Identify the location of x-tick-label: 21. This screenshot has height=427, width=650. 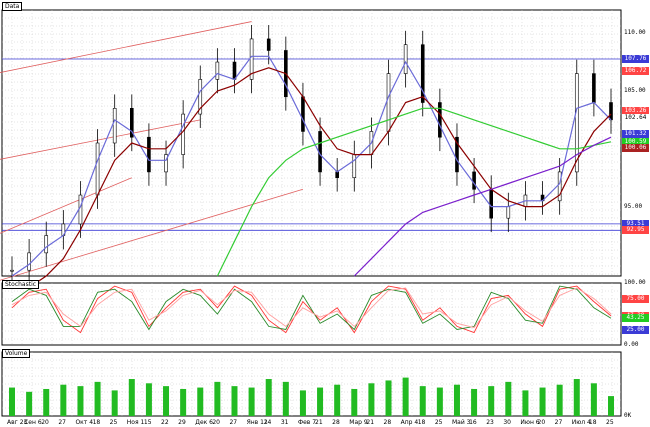
(319, 422).